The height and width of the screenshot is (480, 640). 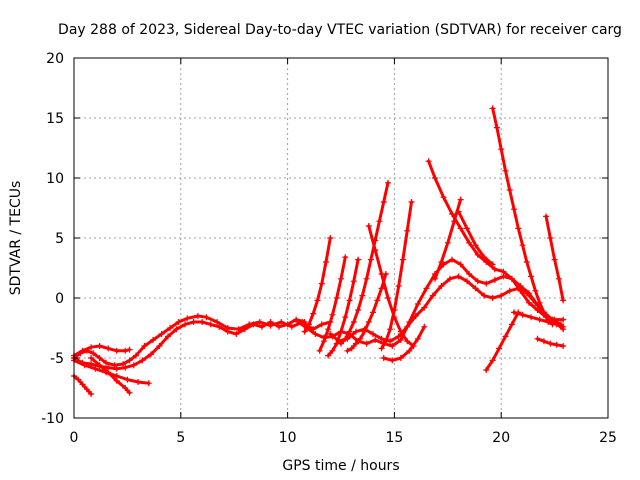 I want to click on series-s21, so click(x=555, y=258).